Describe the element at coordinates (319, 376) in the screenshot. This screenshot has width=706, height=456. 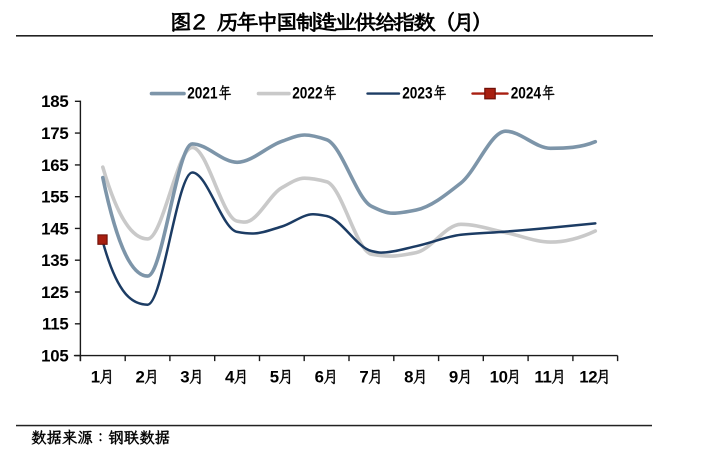
I see `svg-text: 6` at that location.